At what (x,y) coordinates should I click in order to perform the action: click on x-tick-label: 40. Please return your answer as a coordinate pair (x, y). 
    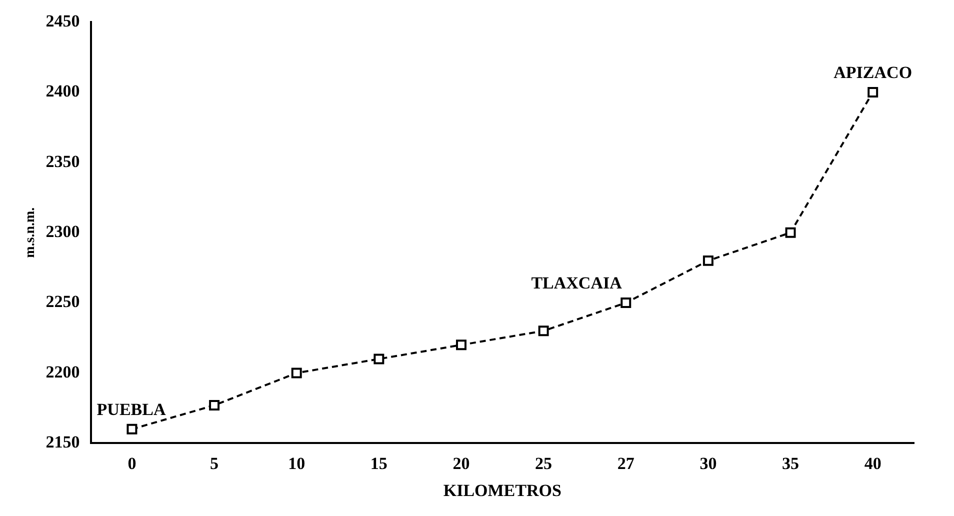
    Looking at the image, I should click on (873, 463).